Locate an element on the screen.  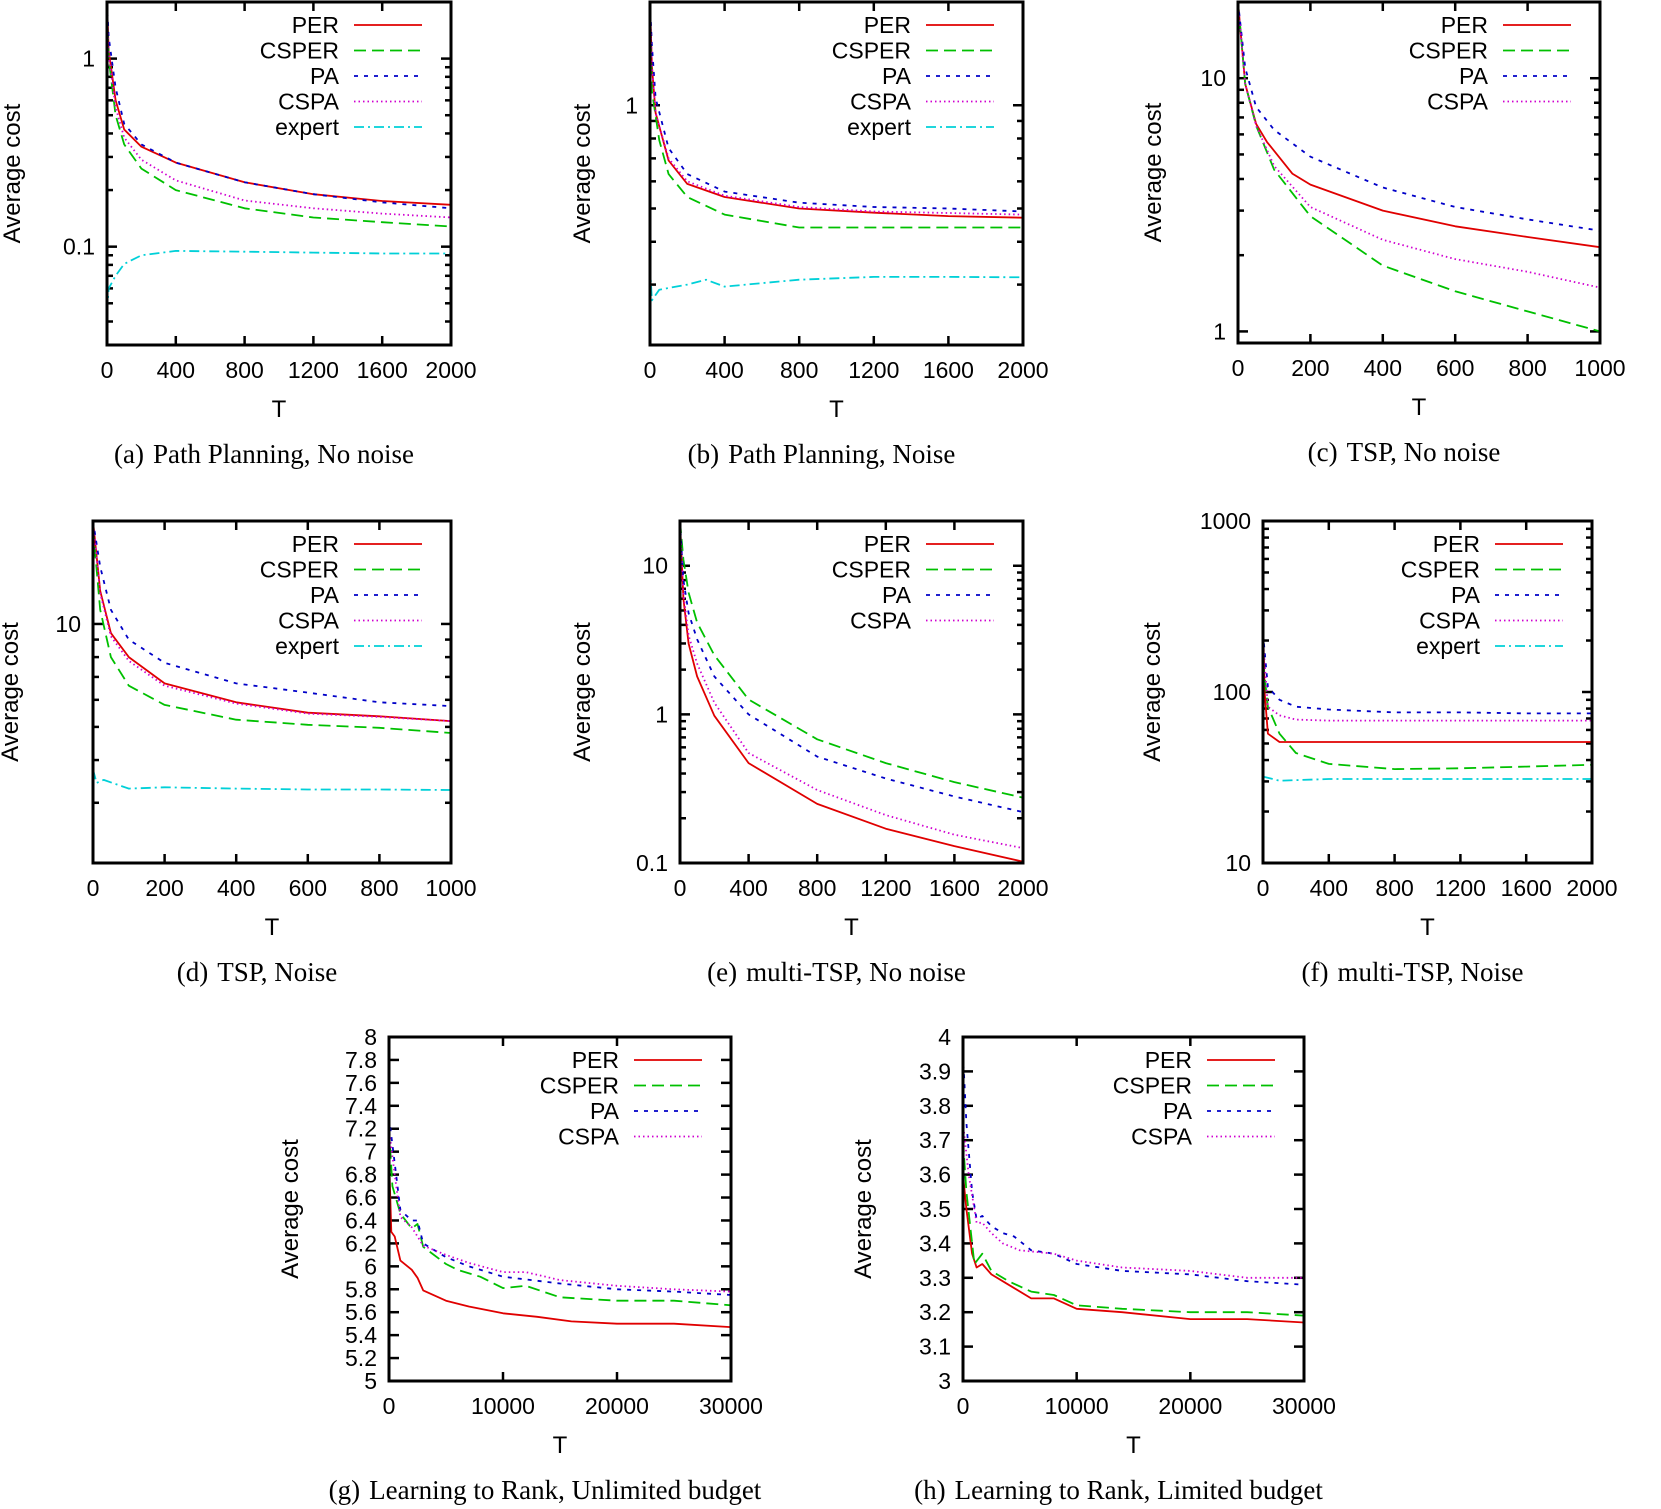
legend-label: expert is located at coordinates (307, 127).